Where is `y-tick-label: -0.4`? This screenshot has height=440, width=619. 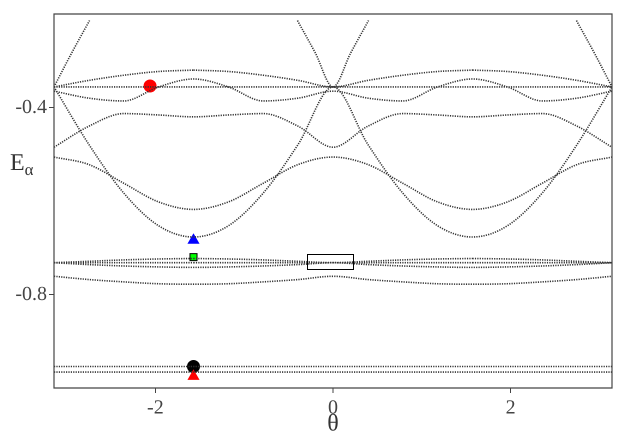 y-tick-label: -0.4 is located at coordinates (31, 107).